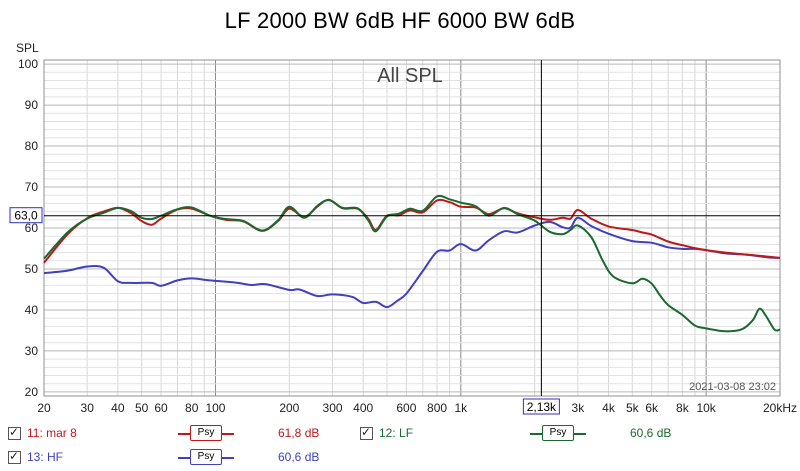 Image resolution: width=800 pixels, height=471 pixels. Describe the element at coordinates (406, 408) in the screenshot. I see `x-tick-label: 600` at that location.